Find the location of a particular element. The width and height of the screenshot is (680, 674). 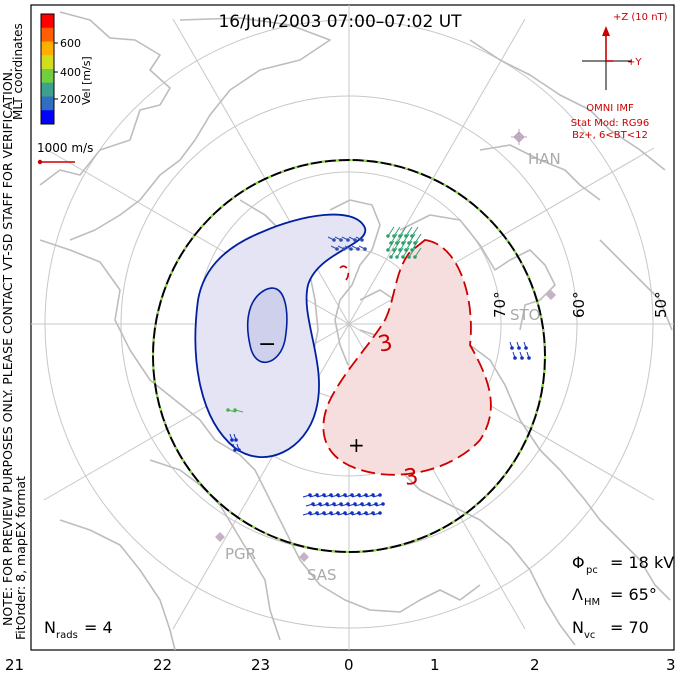

velocity-scale-label: 1000 m/s is located at coordinates (65, 148).